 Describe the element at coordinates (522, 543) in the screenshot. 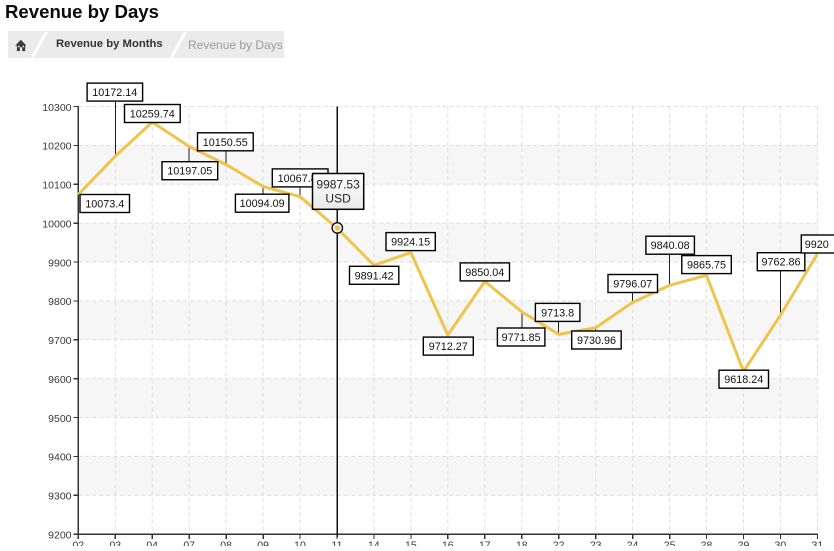

I see `svg-text: 18` at that location.